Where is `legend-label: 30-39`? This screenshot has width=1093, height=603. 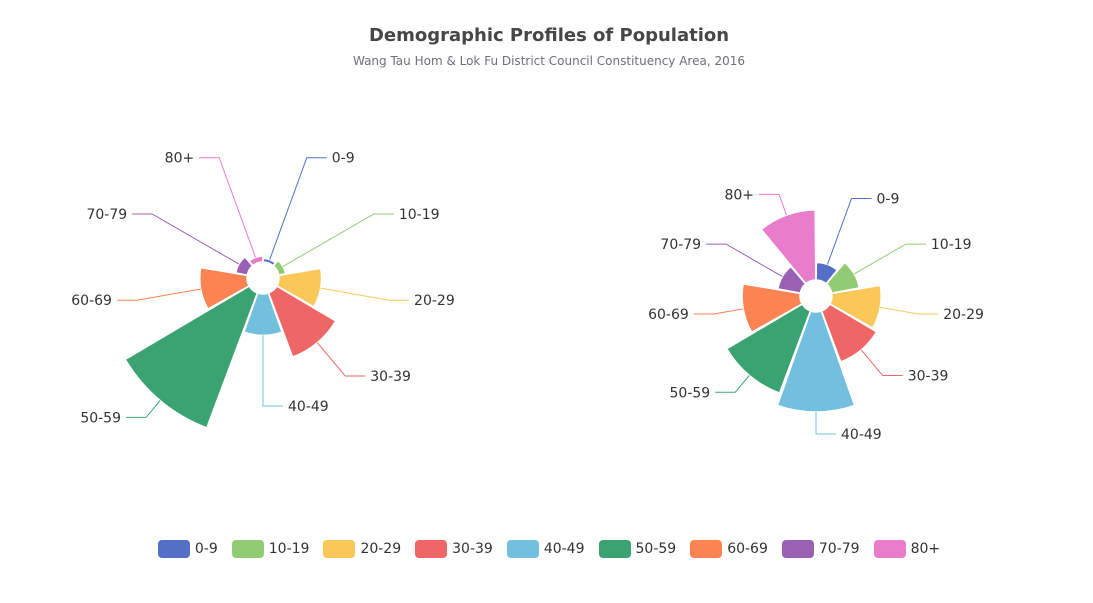
legend-label: 30-39 is located at coordinates (472, 549).